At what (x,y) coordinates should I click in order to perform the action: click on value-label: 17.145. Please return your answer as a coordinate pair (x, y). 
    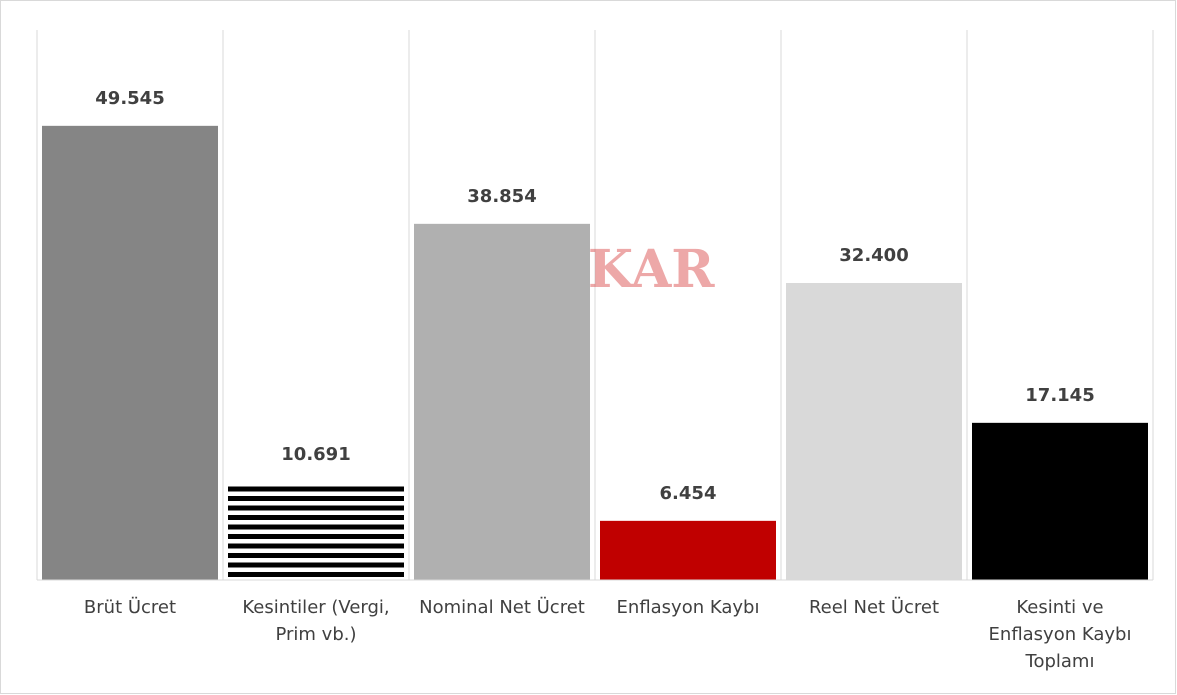
    Looking at the image, I should click on (1059, 395).